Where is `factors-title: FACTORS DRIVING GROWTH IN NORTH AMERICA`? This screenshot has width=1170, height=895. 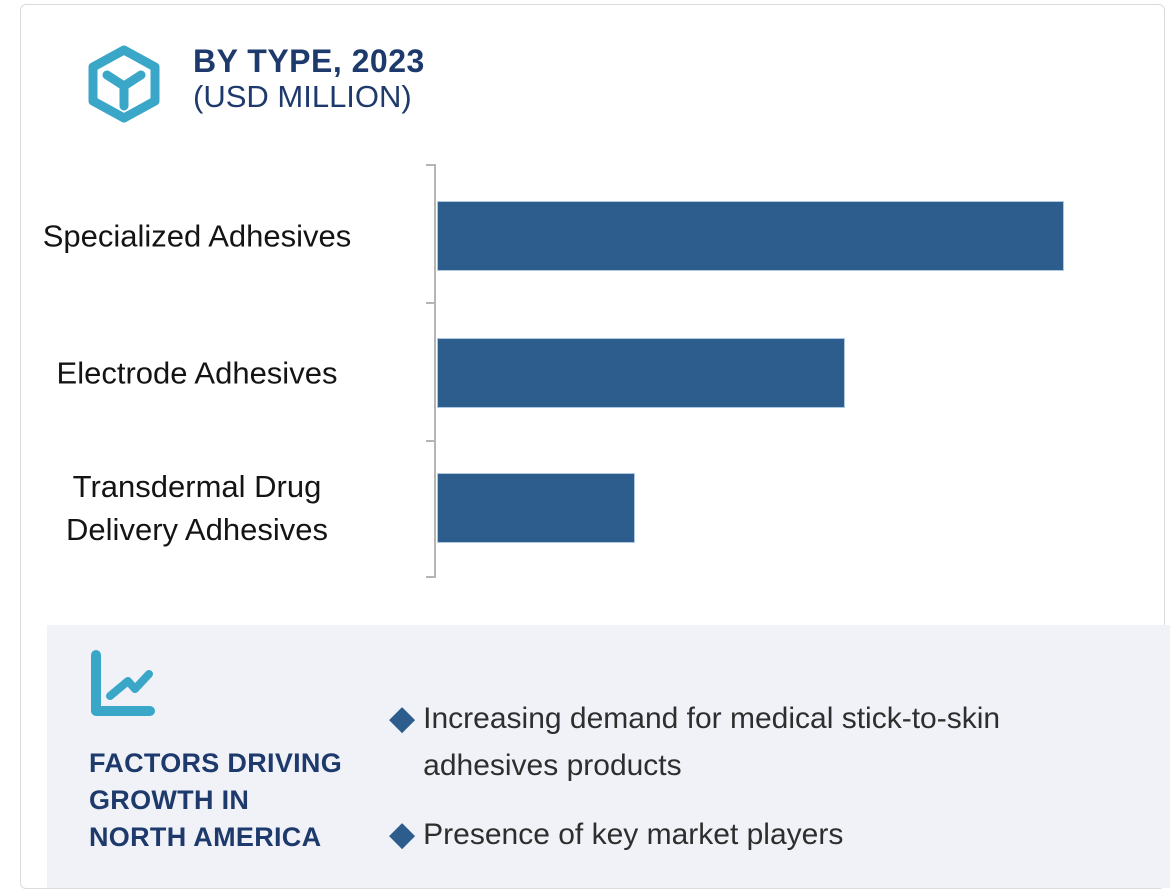 factors-title: FACTORS DRIVING GROWTH IN NORTH AMERICA is located at coordinates (215, 800).